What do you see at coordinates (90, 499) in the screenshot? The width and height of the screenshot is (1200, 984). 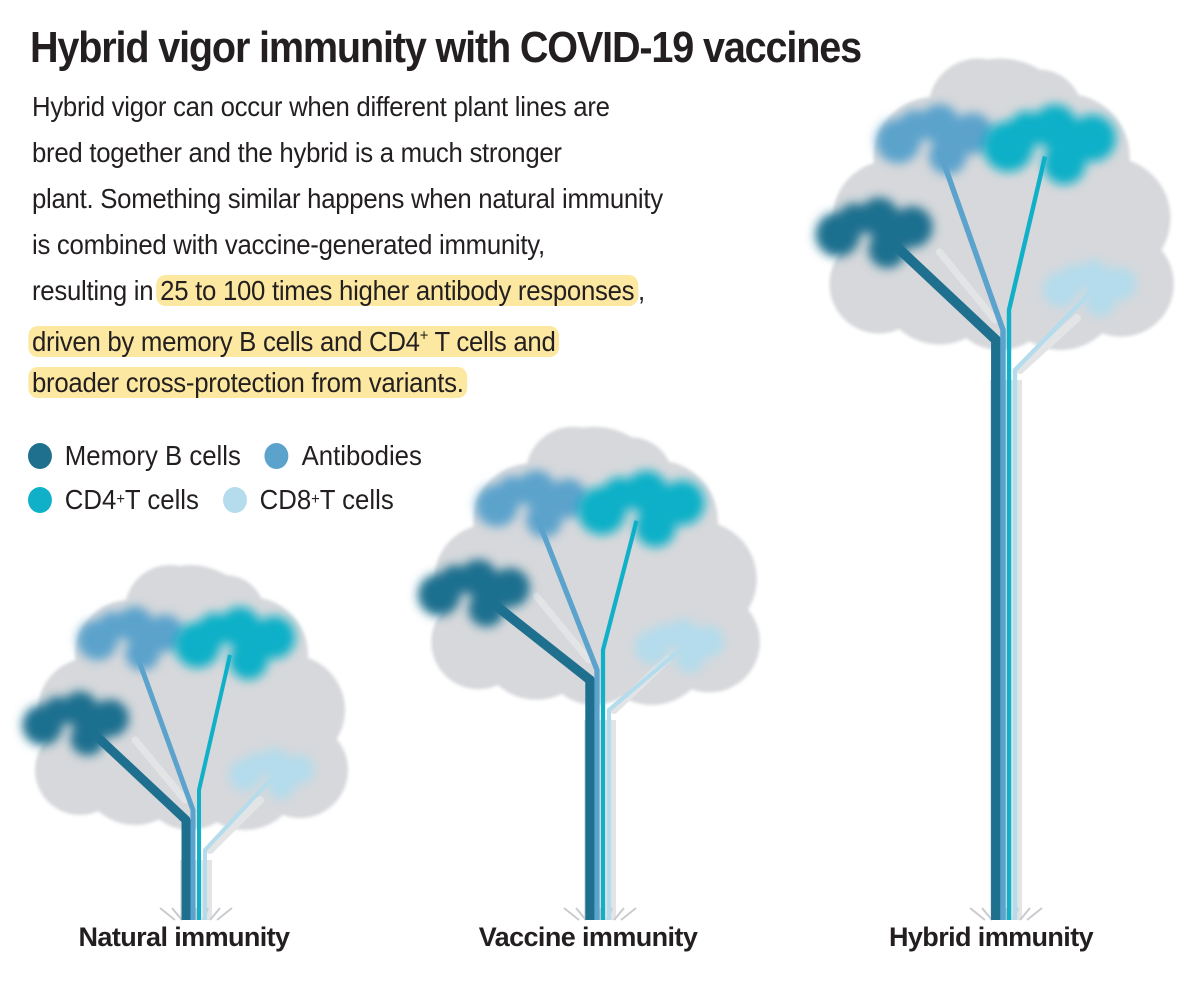 I see `legend-label: CD4` at bounding box center [90, 499].